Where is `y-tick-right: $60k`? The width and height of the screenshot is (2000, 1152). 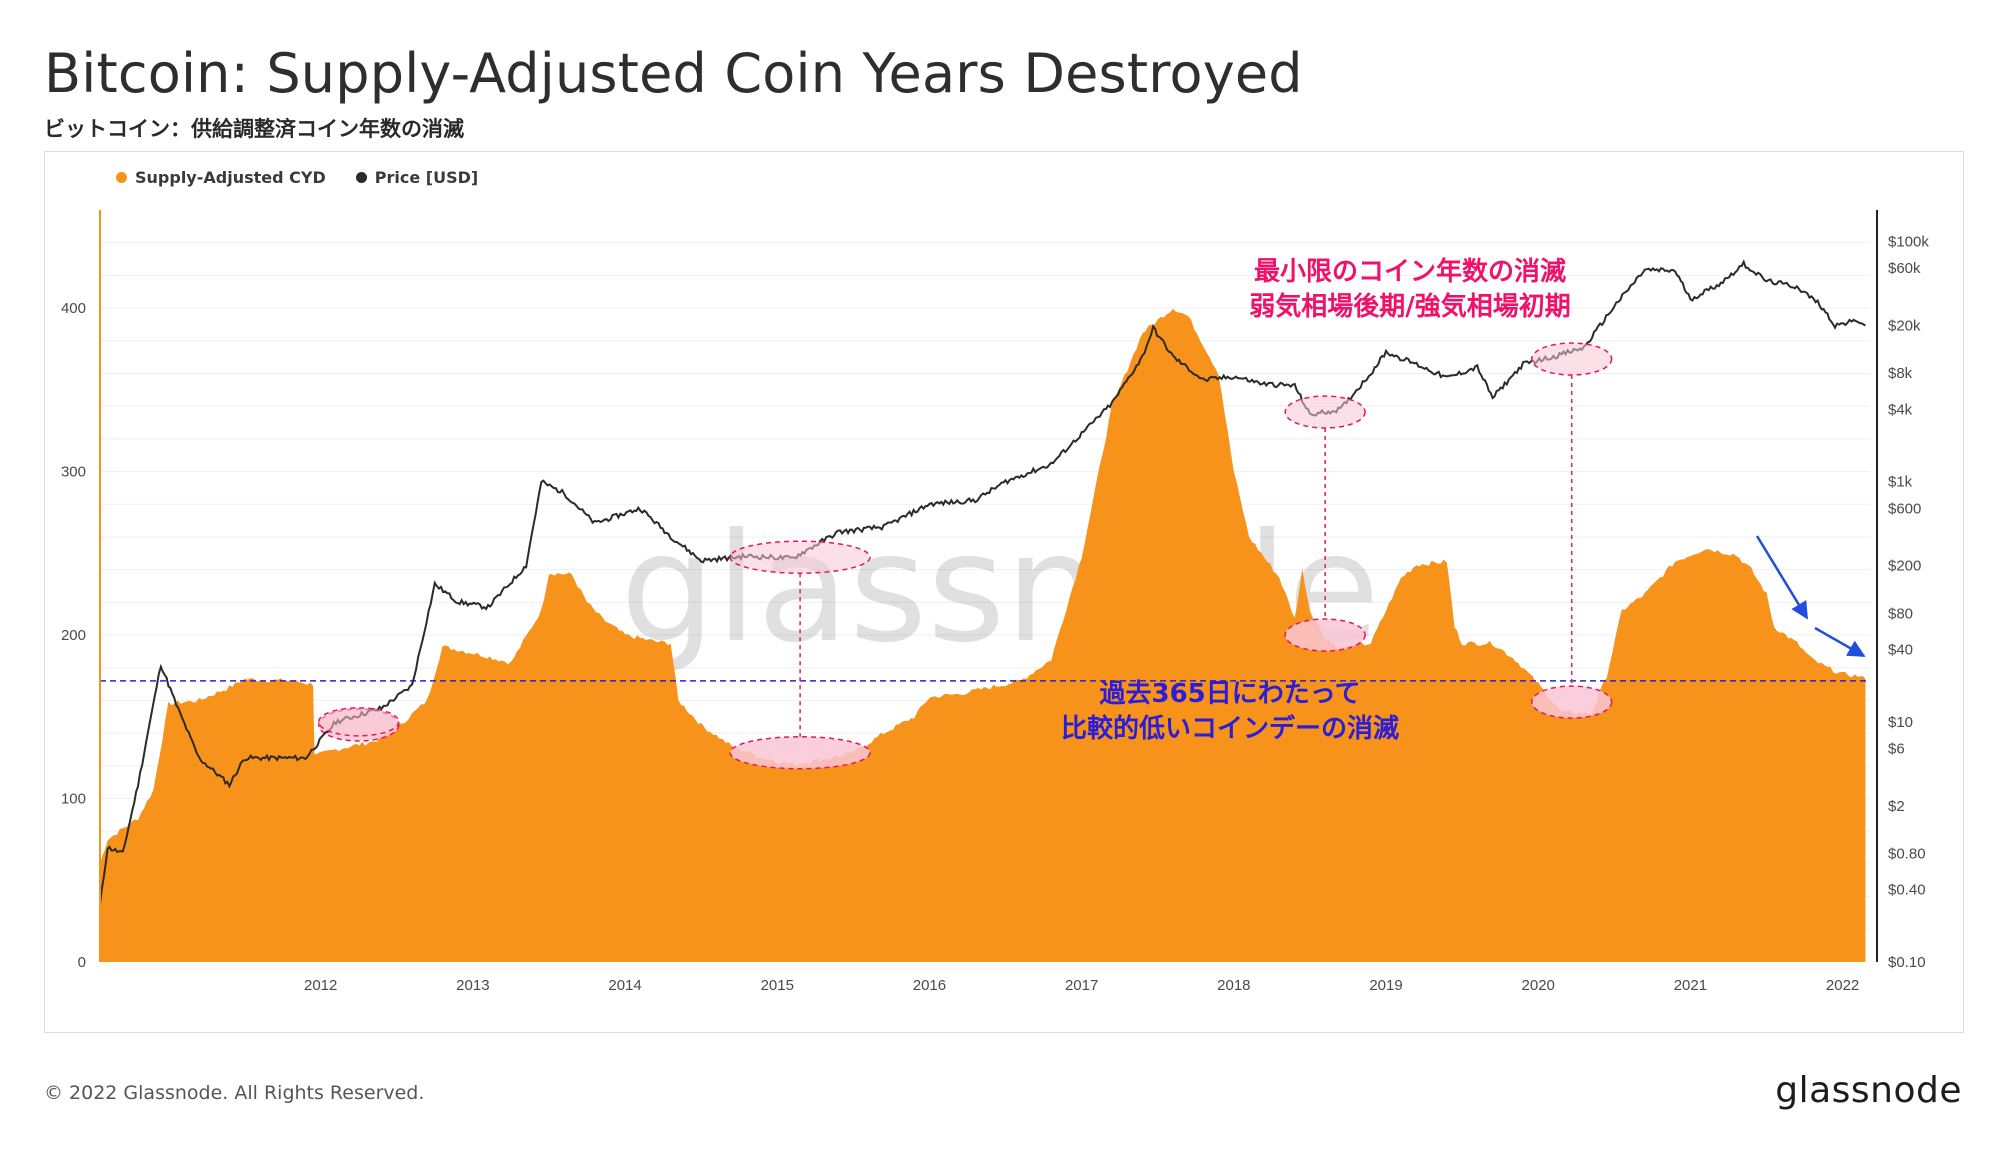
y-tick-right: $60k is located at coordinates (1904, 268).